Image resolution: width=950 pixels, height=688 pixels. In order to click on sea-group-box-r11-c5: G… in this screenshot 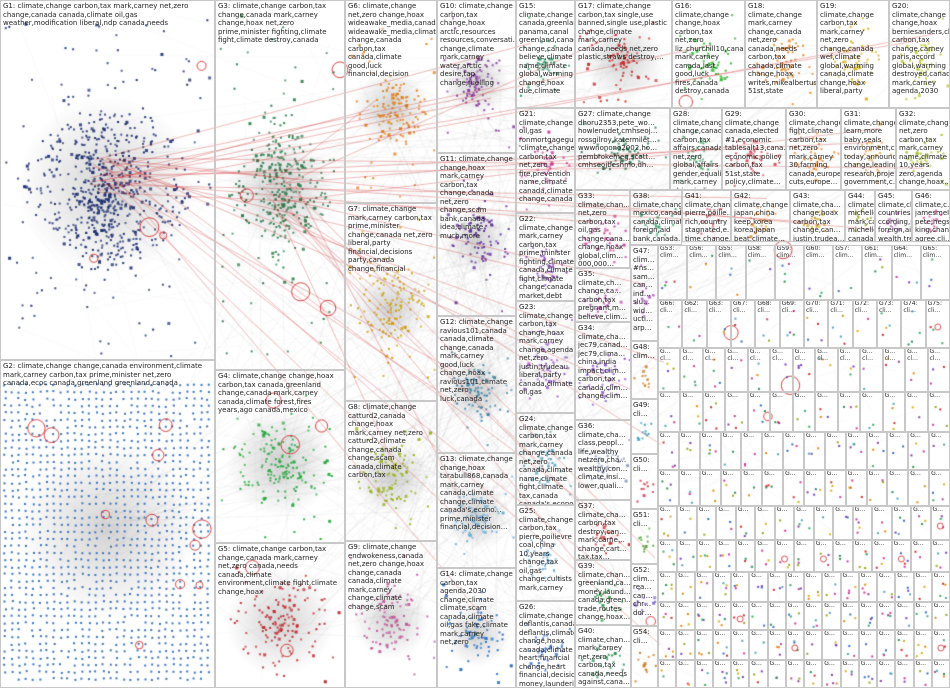, I will do `click(758, 674)`.